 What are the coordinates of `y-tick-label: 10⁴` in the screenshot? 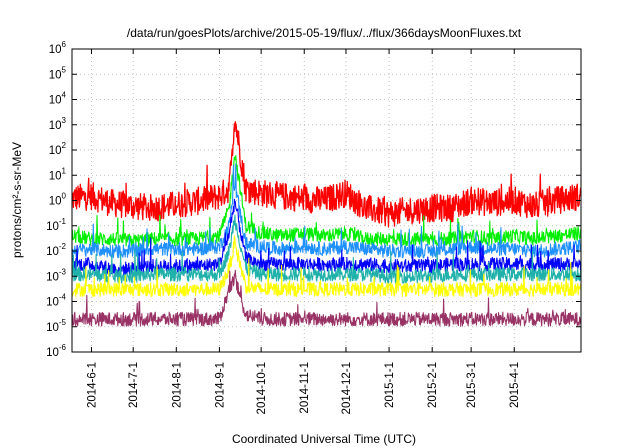 It's located at (58, 99).